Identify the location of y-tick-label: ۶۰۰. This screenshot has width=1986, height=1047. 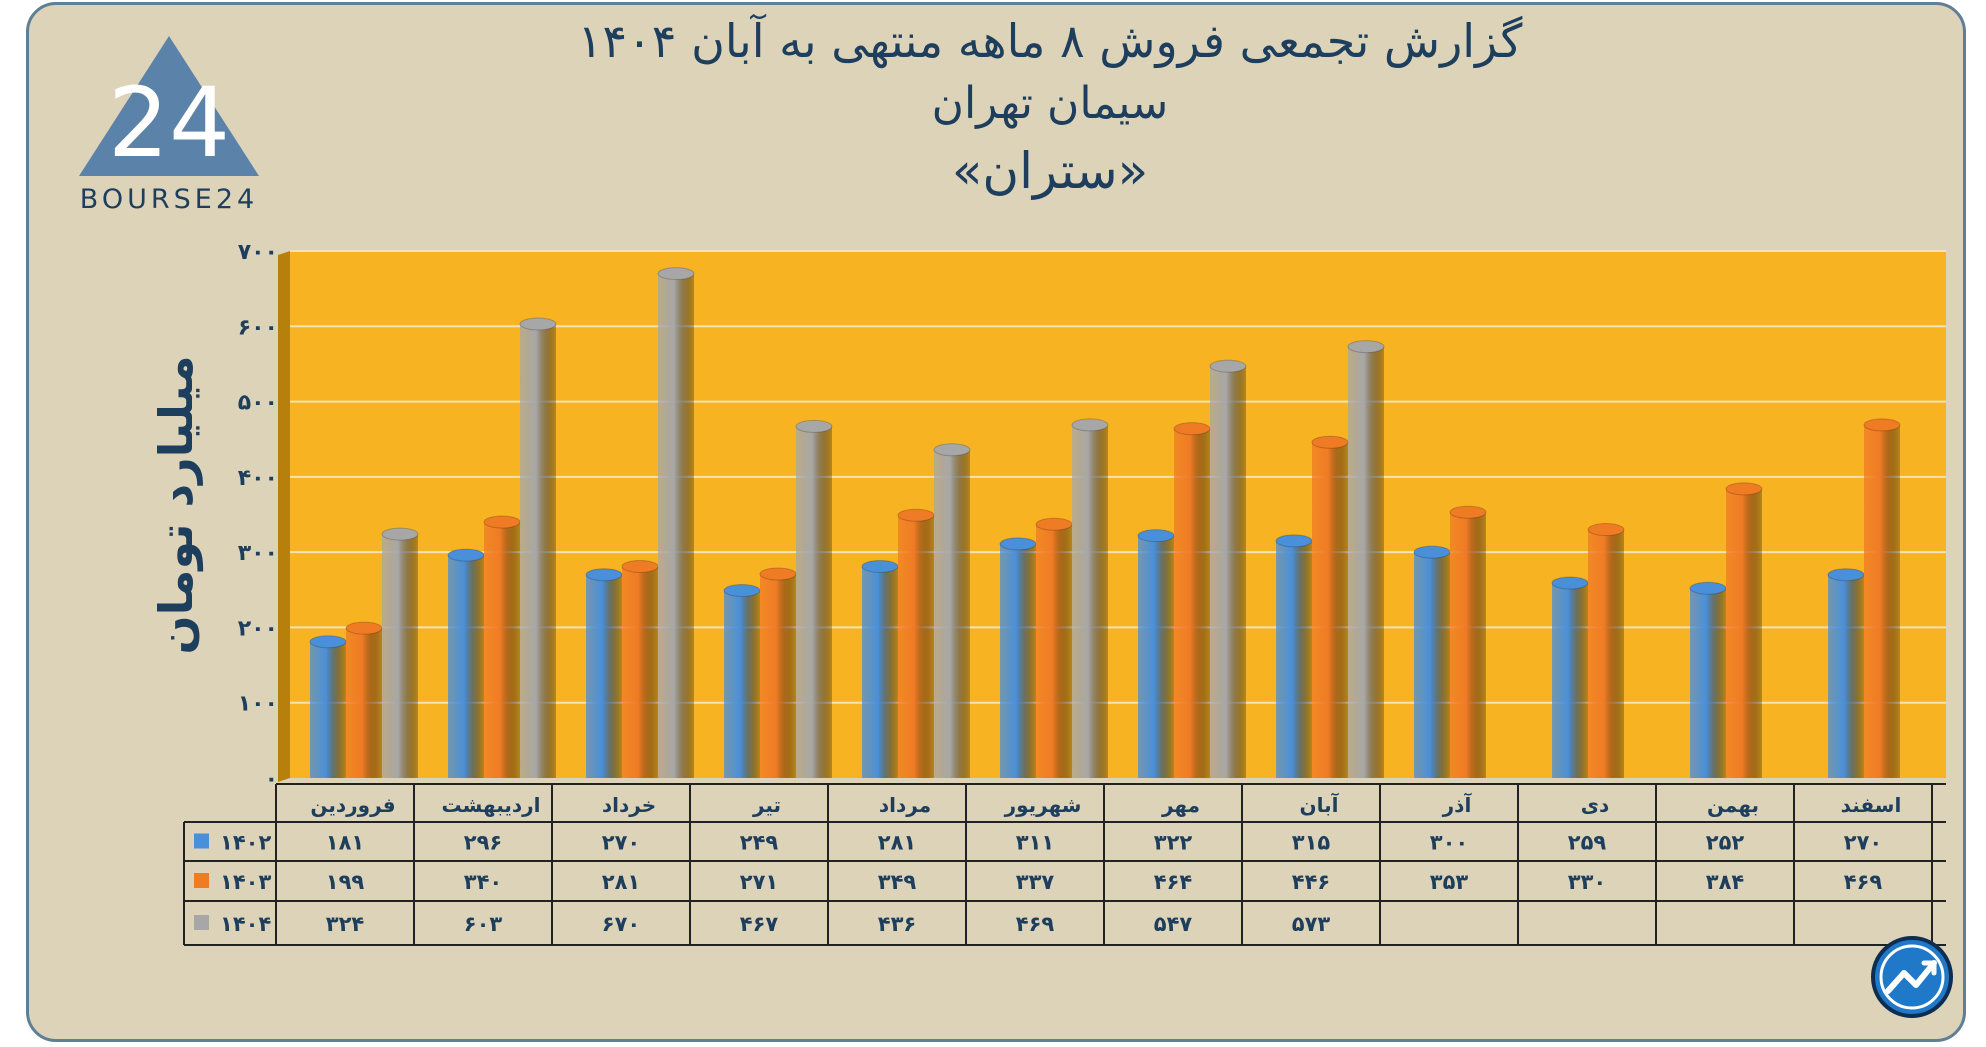
(258, 327).